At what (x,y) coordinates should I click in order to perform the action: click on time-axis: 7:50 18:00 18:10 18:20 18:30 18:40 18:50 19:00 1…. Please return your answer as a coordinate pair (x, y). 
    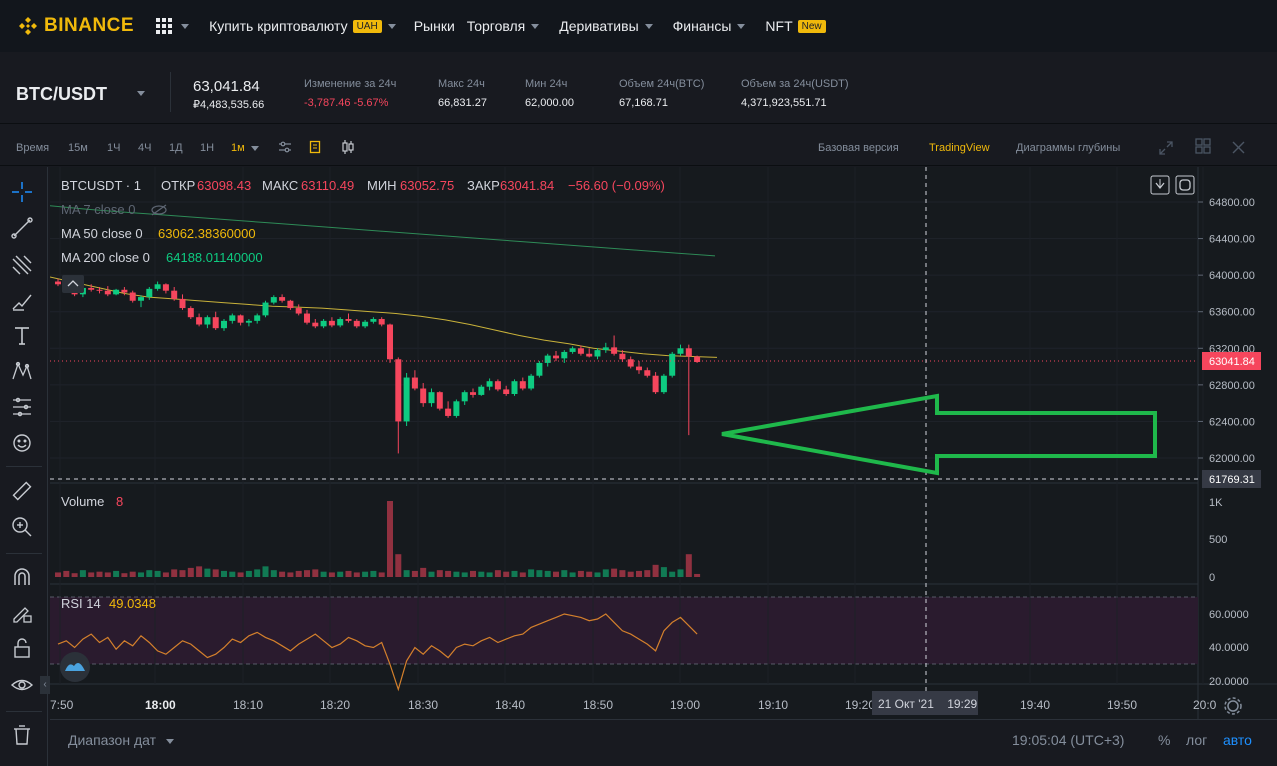
    Looking at the image, I should click on (633, 705).